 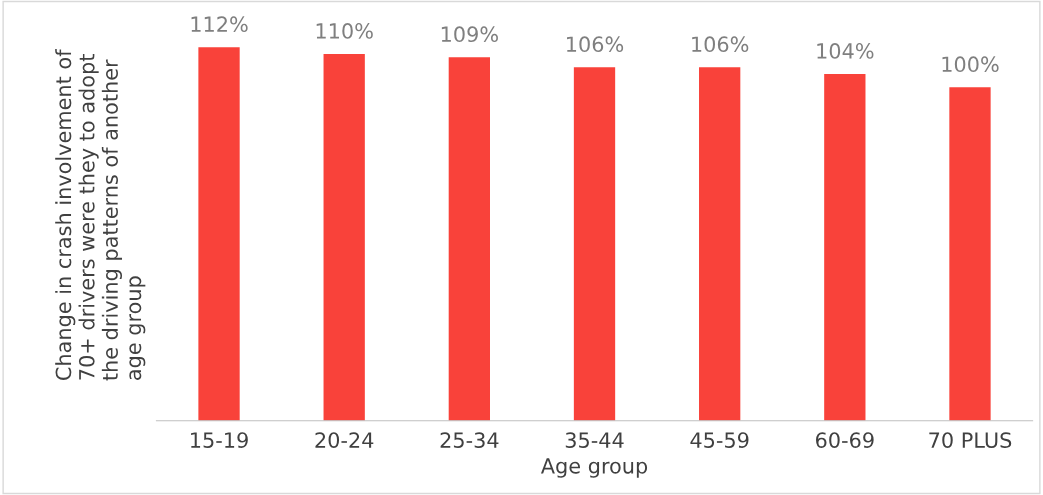 What do you see at coordinates (469, 34) in the screenshot?
I see `data-label: 109%` at bounding box center [469, 34].